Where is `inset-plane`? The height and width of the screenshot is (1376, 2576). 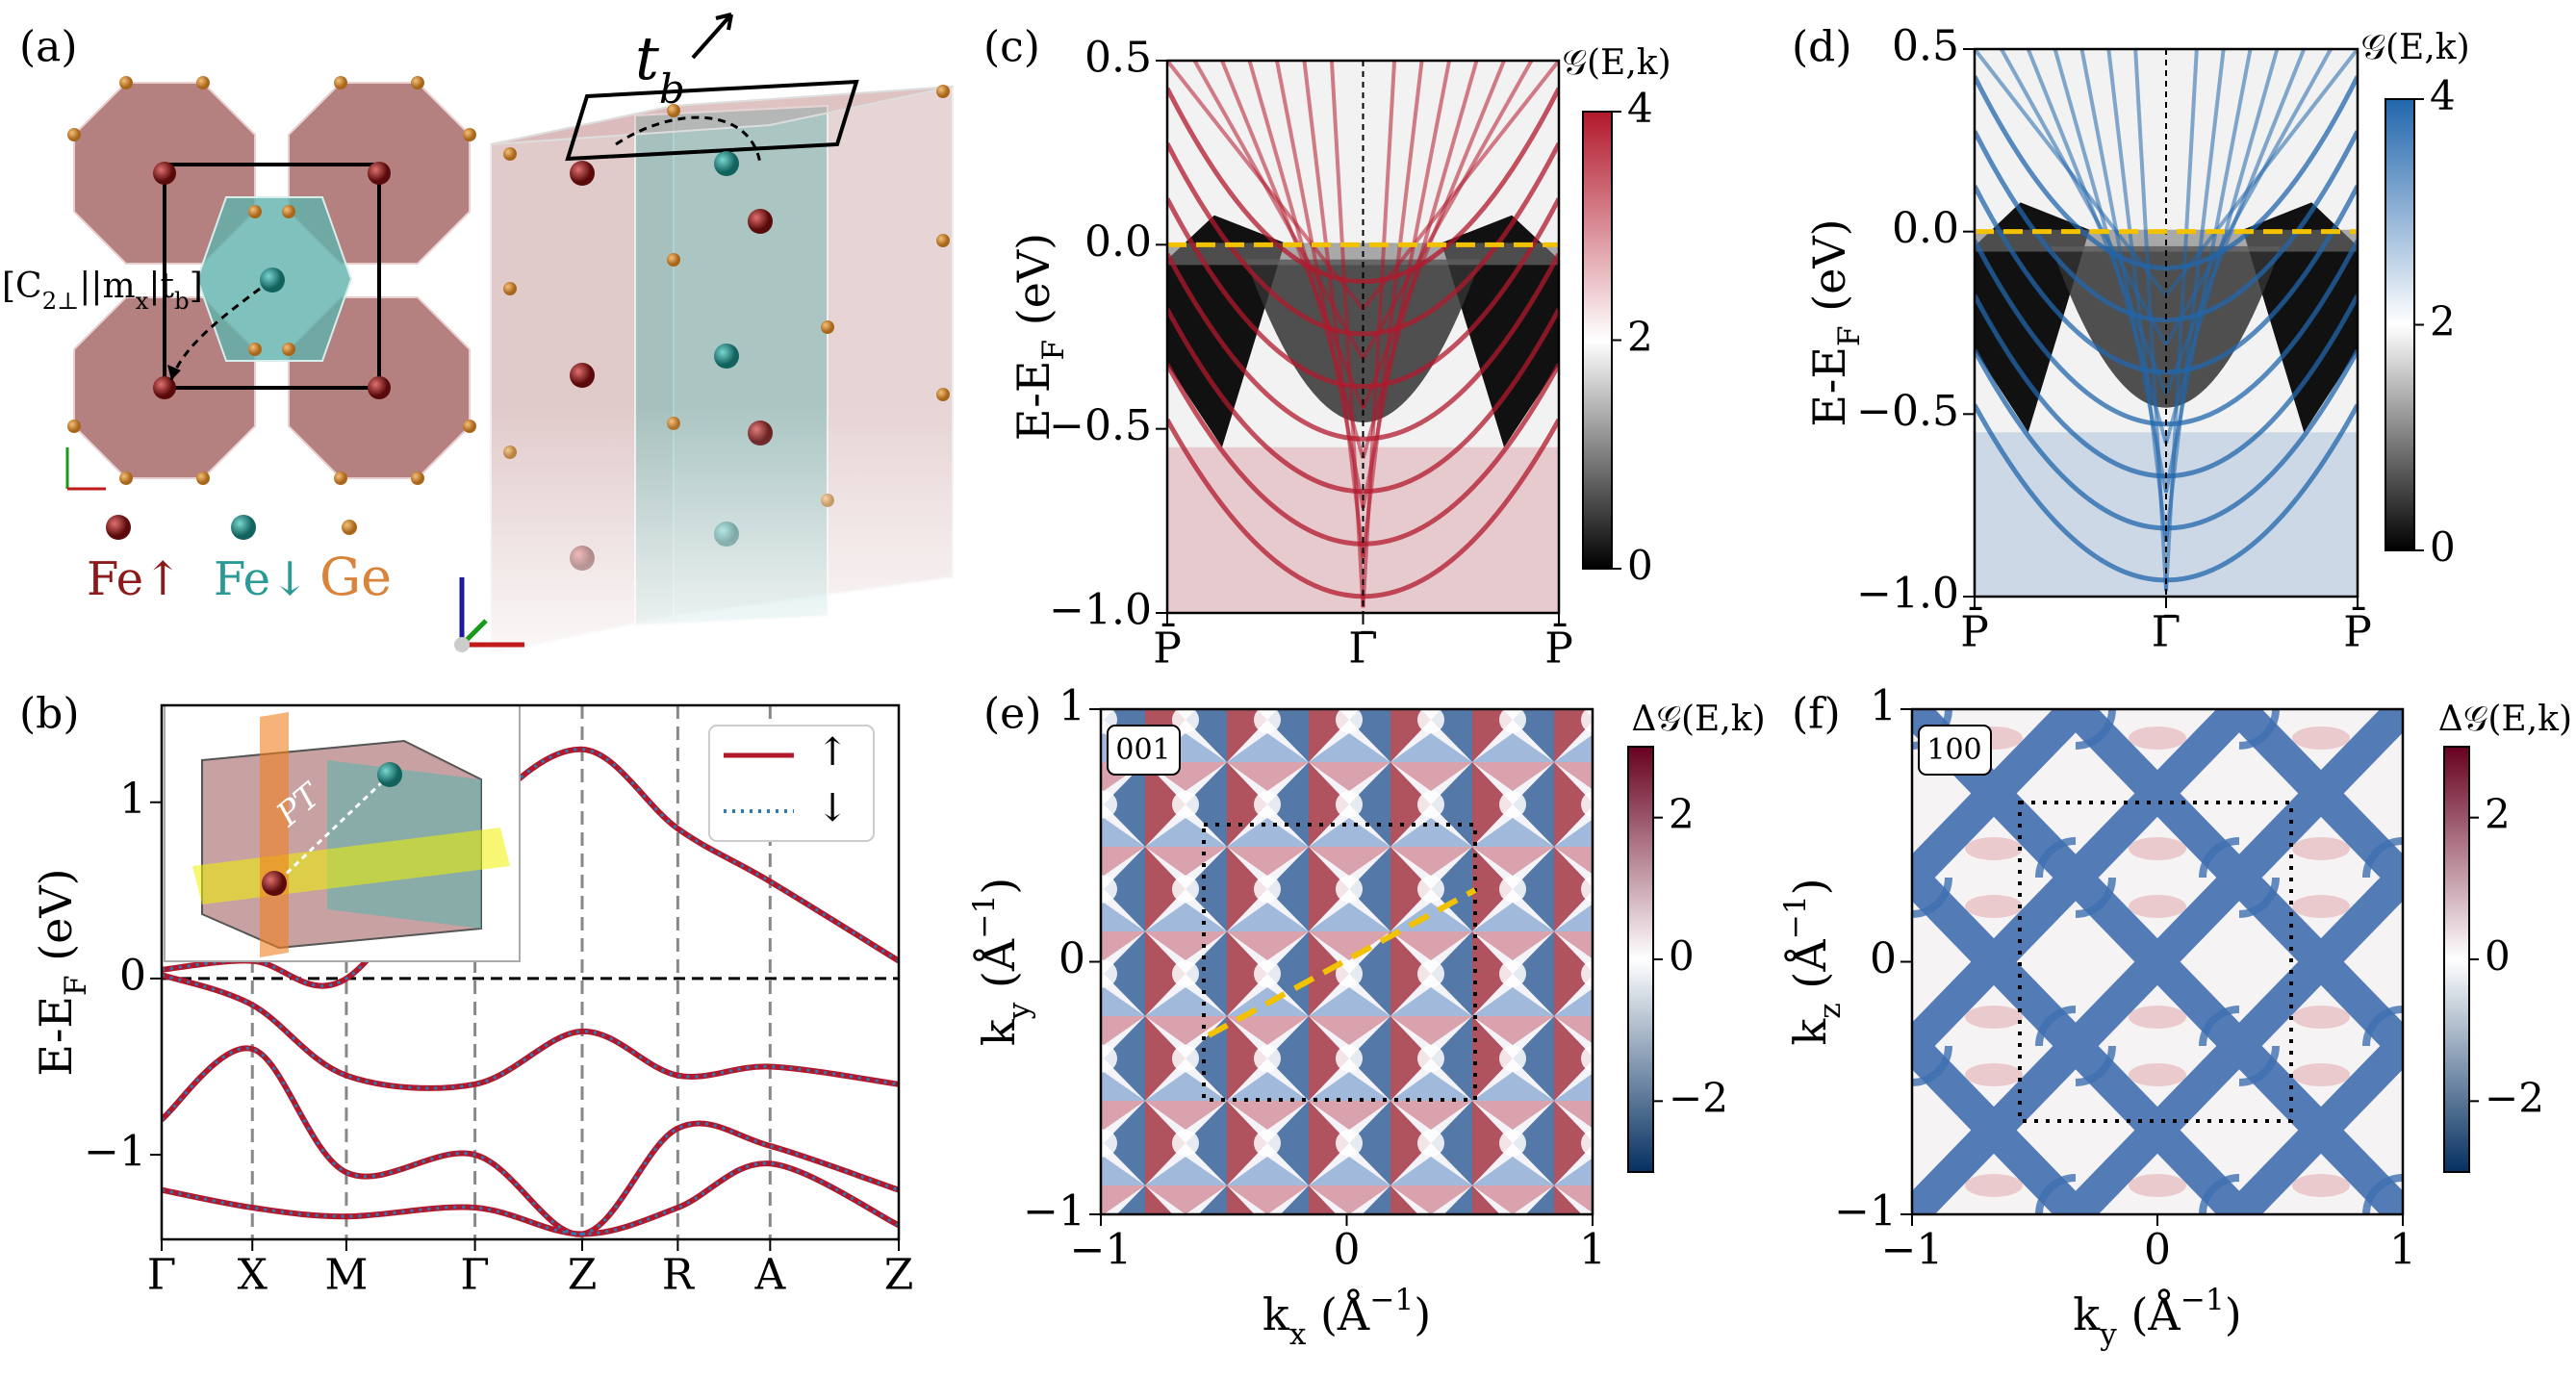 inset-plane is located at coordinates (274, 834).